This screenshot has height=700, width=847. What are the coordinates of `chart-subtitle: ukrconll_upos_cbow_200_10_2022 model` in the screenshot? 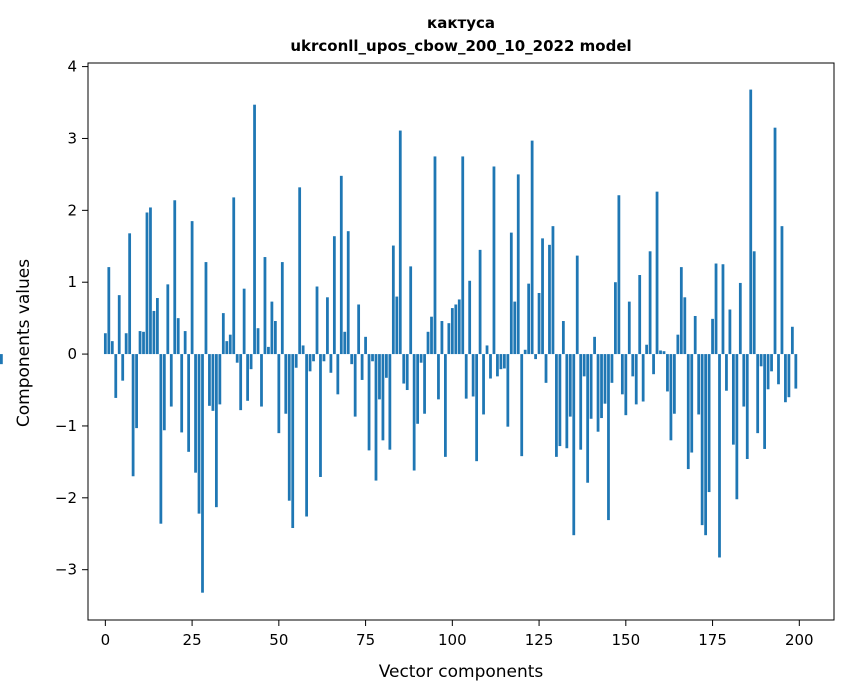 It's located at (460, 46).